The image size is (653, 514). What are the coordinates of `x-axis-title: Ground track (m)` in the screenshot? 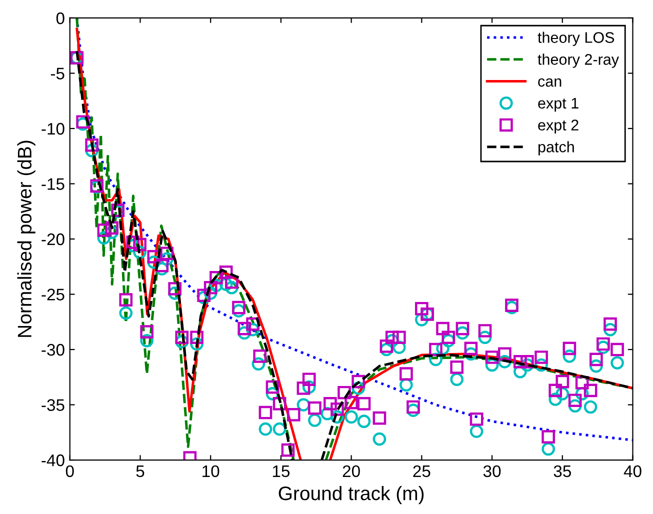 It's located at (351, 495).